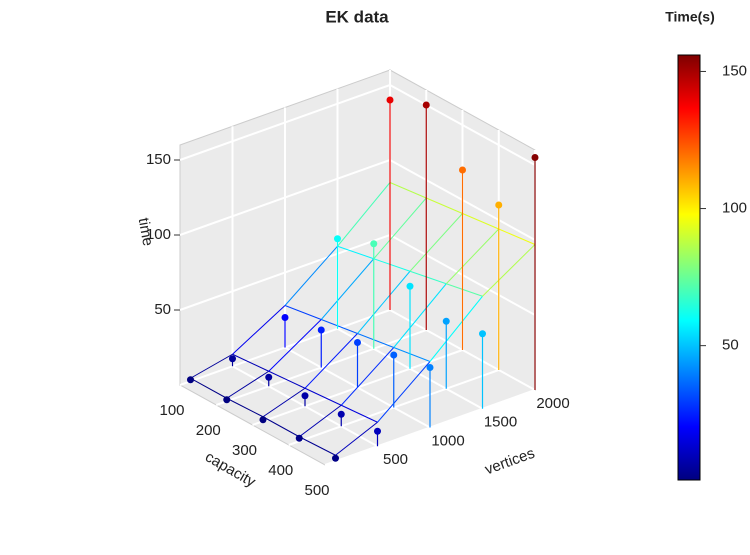 The image size is (750, 555). I want to click on y-tick-label: 400, so click(280, 470).